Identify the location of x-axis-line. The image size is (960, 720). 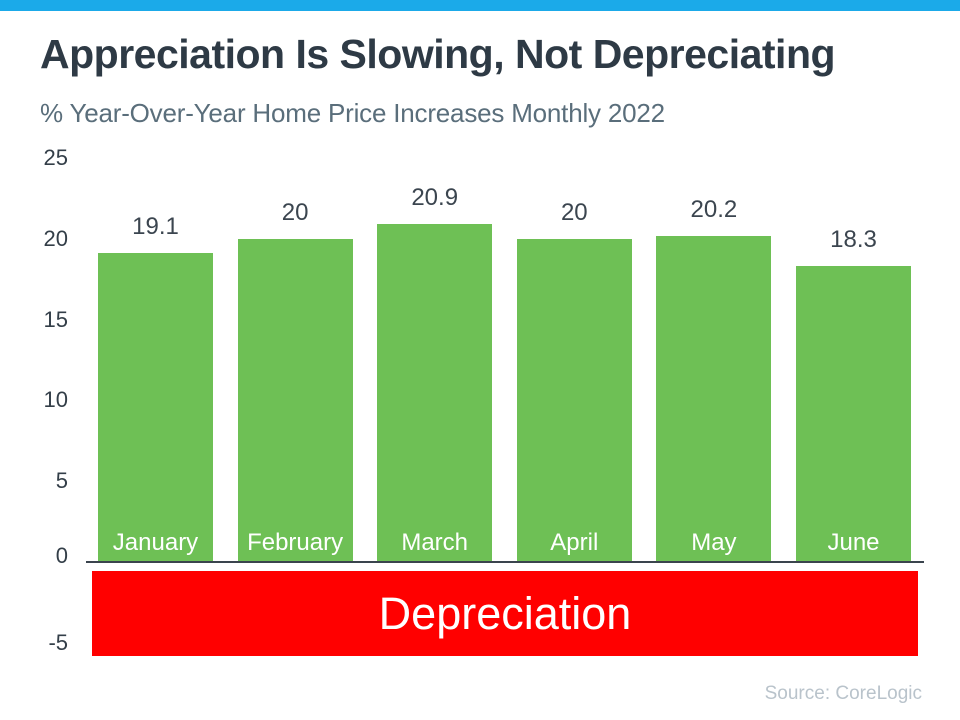
(505, 562).